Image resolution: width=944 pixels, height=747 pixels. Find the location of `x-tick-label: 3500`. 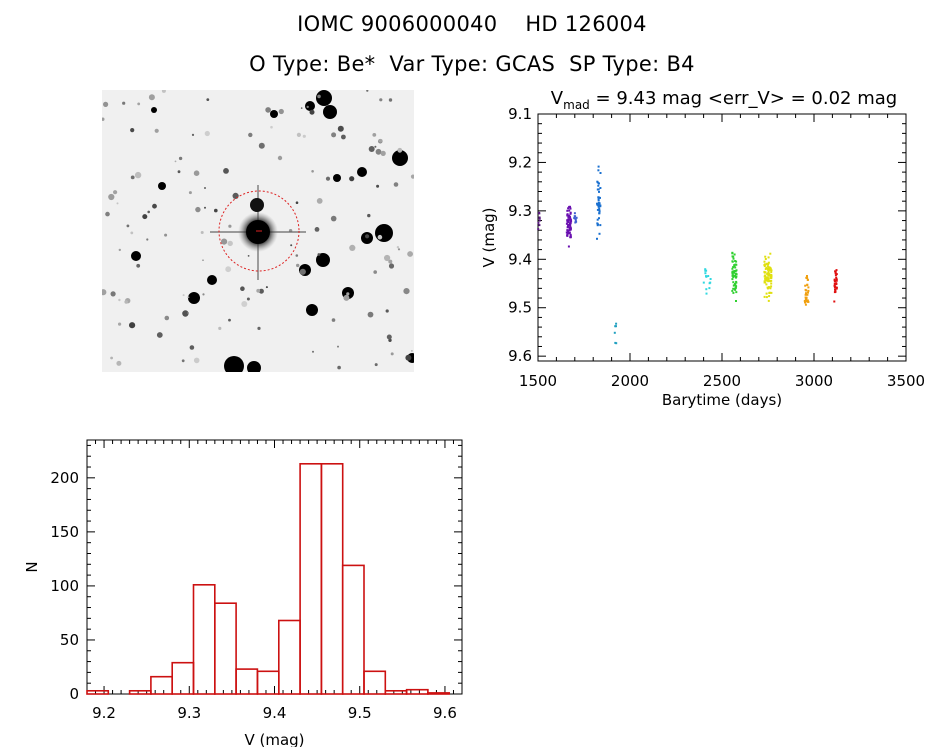

x-tick-label: 3500 is located at coordinates (906, 381).